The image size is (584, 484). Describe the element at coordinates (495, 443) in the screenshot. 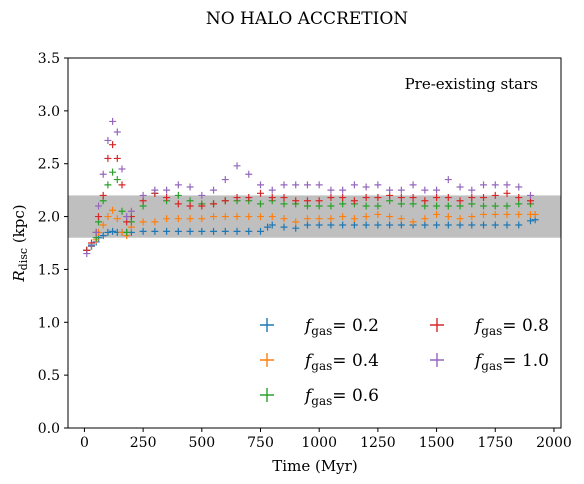

I see `x-tick-label: 1750` at that location.